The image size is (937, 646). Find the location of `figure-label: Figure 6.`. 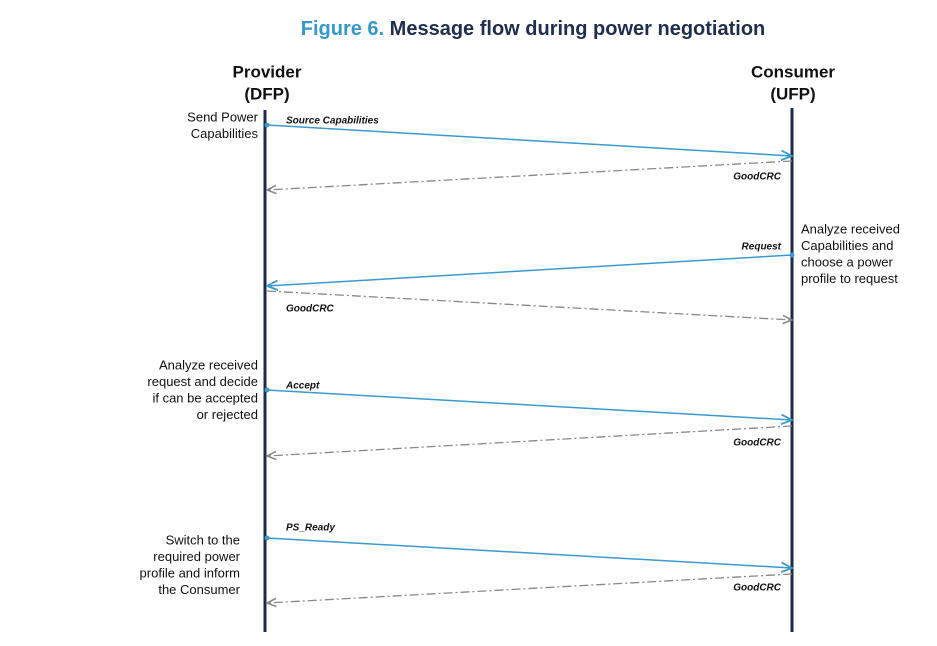

figure-label: Figure 6. is located at coordinates (342, 29).